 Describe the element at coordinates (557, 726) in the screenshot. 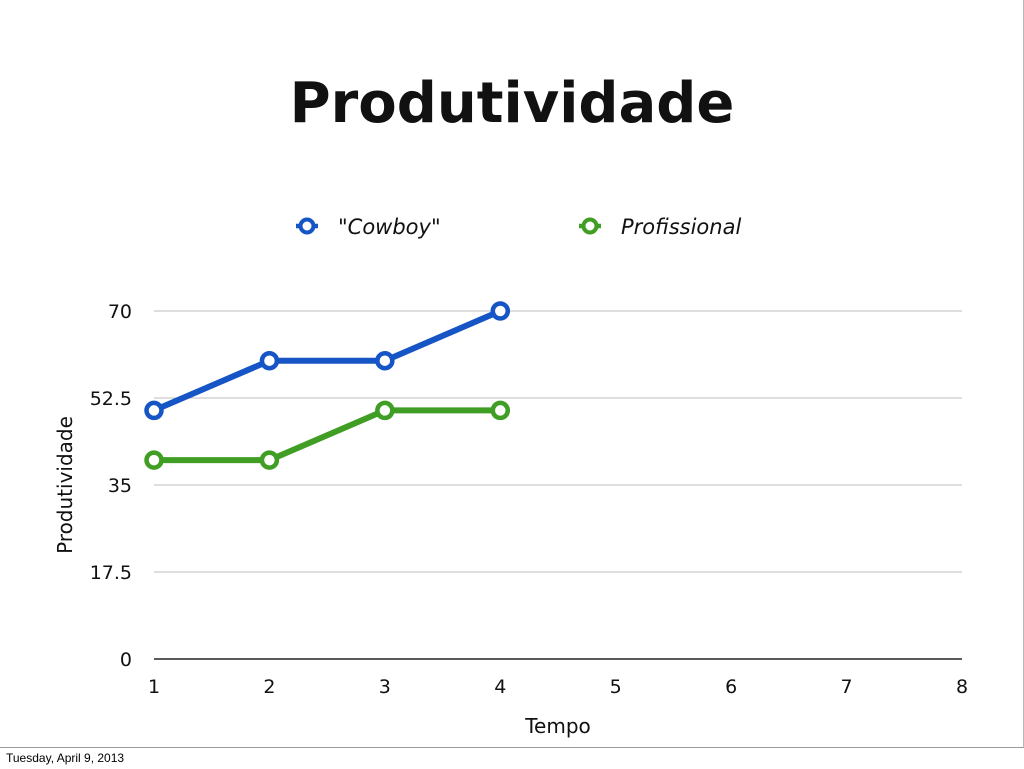

I see `x-axis-label: Tempo` at that location.